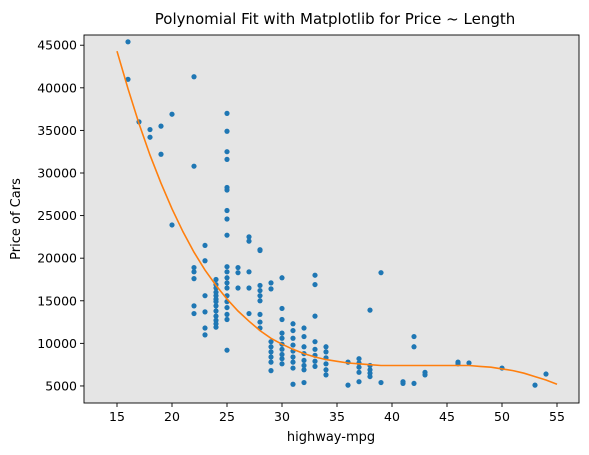  Describe the element at coordinates (172, 416) in the screenshot. I see `x-tick-label: 20` at that location.